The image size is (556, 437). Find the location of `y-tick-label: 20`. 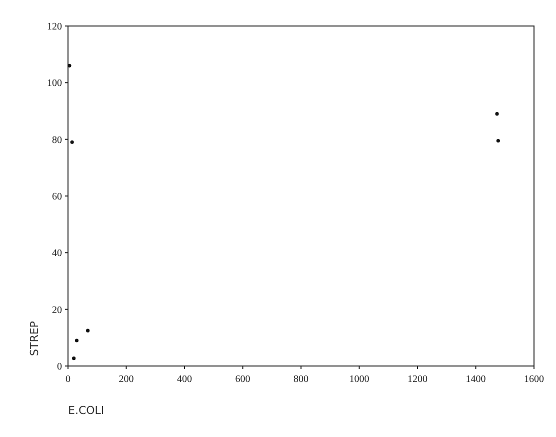

y-tick-label: 20 is located at coordinates (57, 310).